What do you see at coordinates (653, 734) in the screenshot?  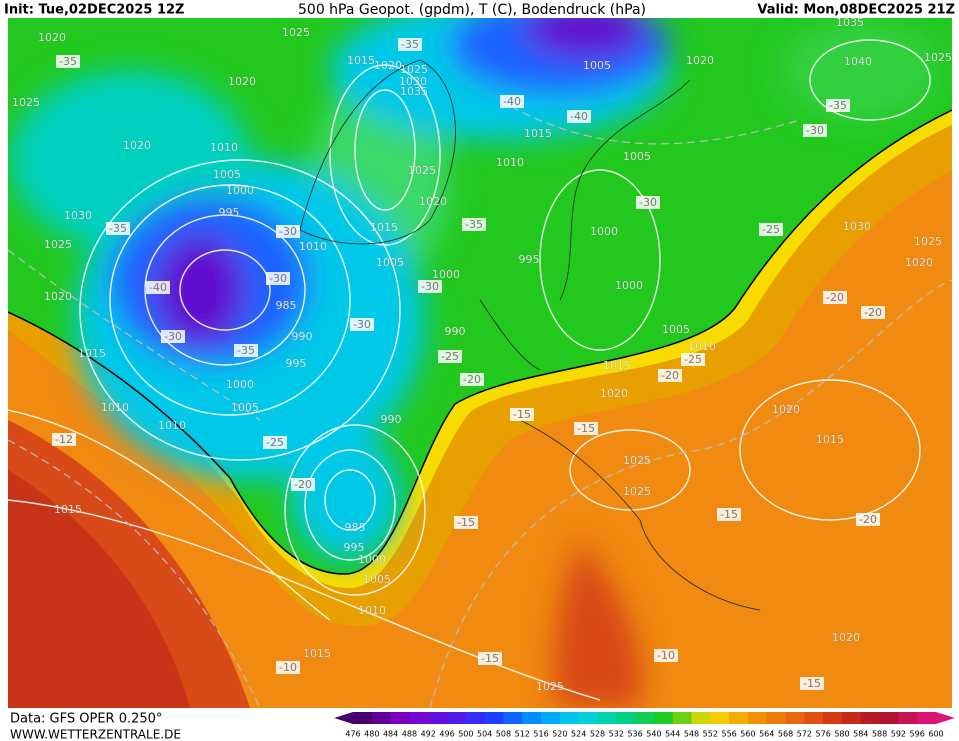 I see `colorbar-tick-label: 540` at bounding box center [653, 734].